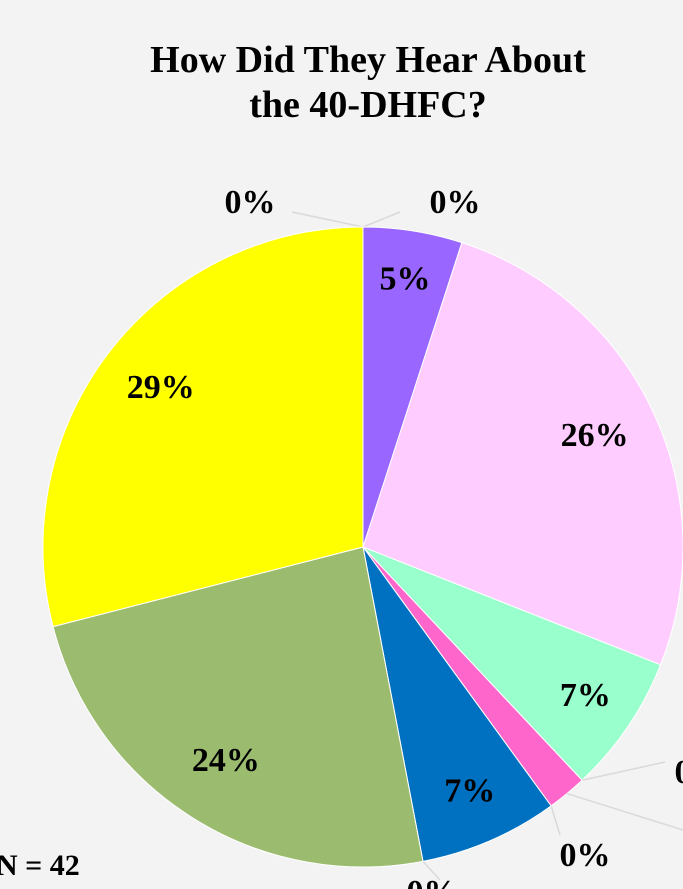  I want to click on data-label: 26%, so click(595, 435).